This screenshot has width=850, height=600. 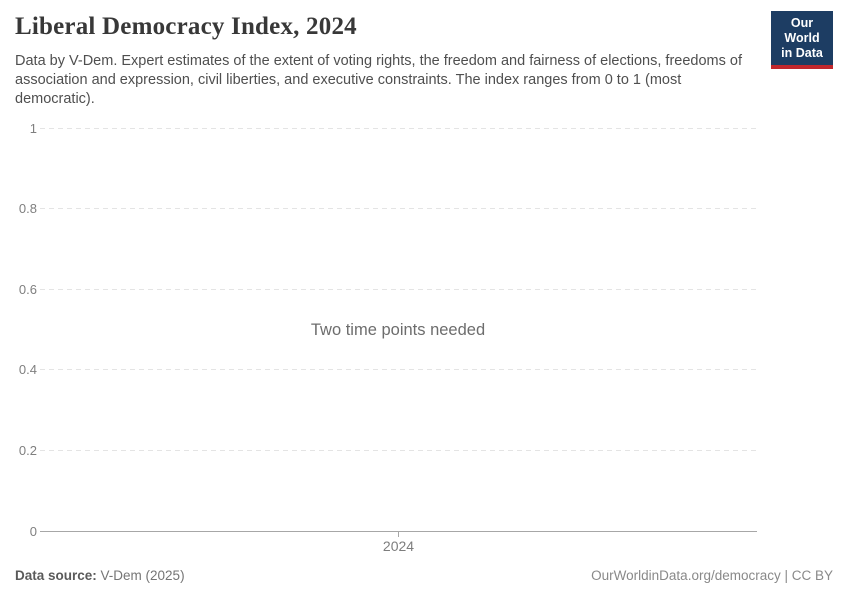 I want to click on y-tick-label: 0.8, so click(x=27, y=208).